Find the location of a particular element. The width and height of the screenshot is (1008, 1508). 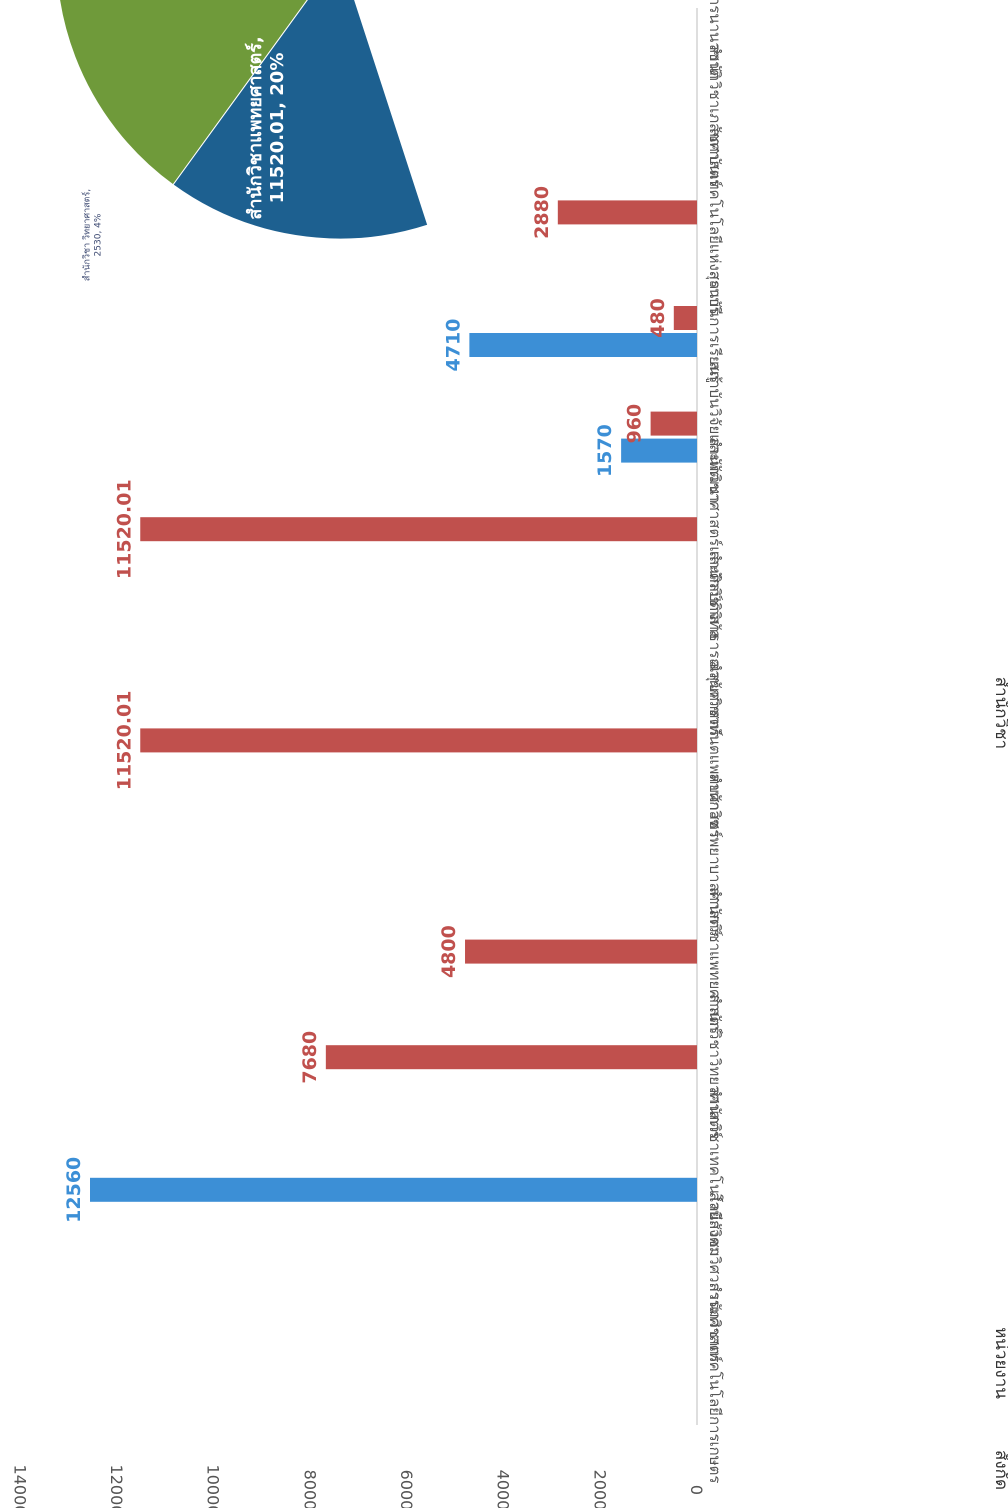

x-axis-title: สำนักวิชา is located at coordinates (999, 713).